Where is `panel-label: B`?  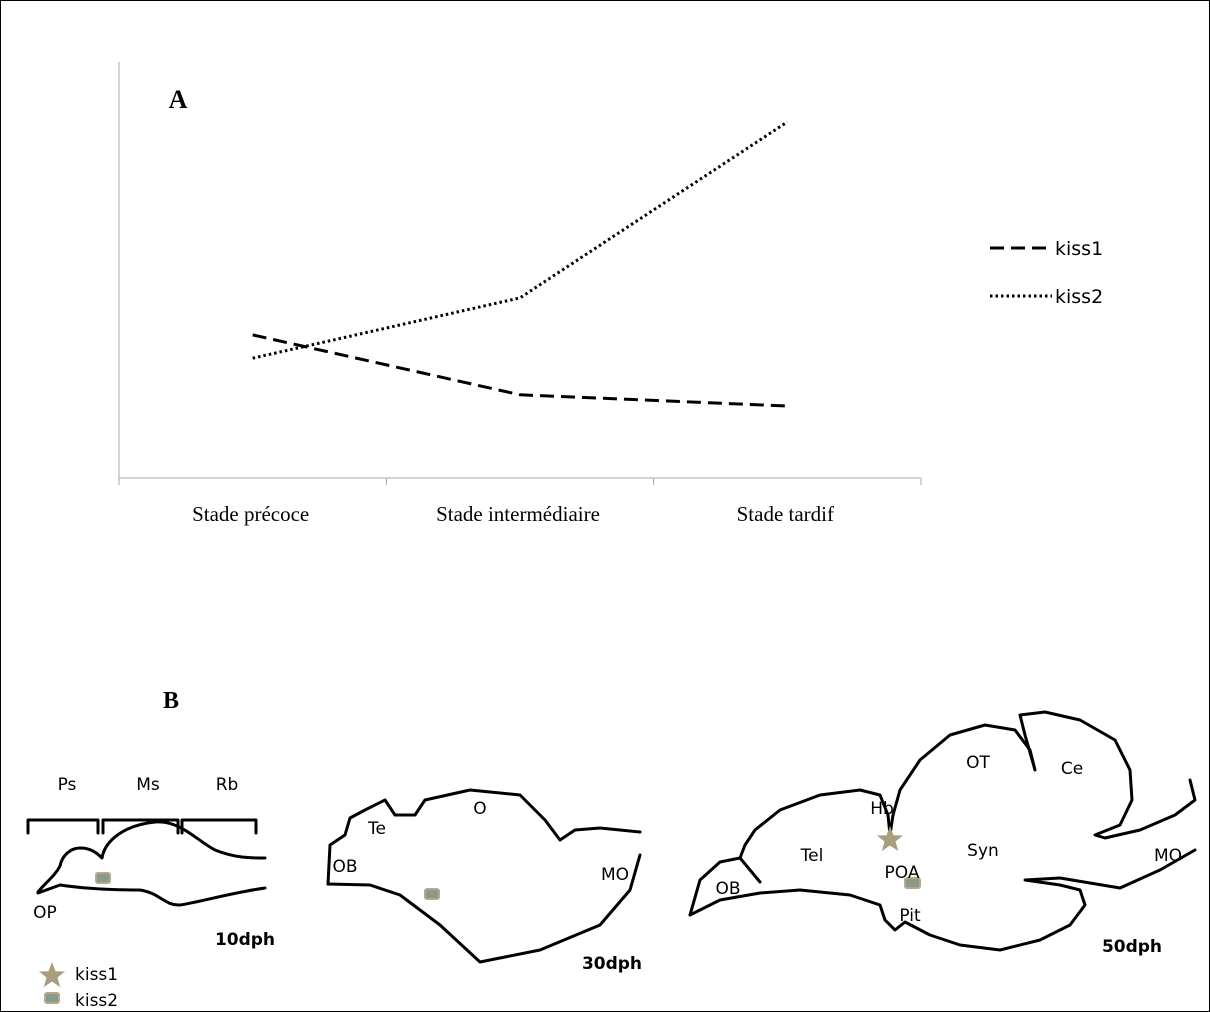 panel-label: B is located at coordinates (171, 701).